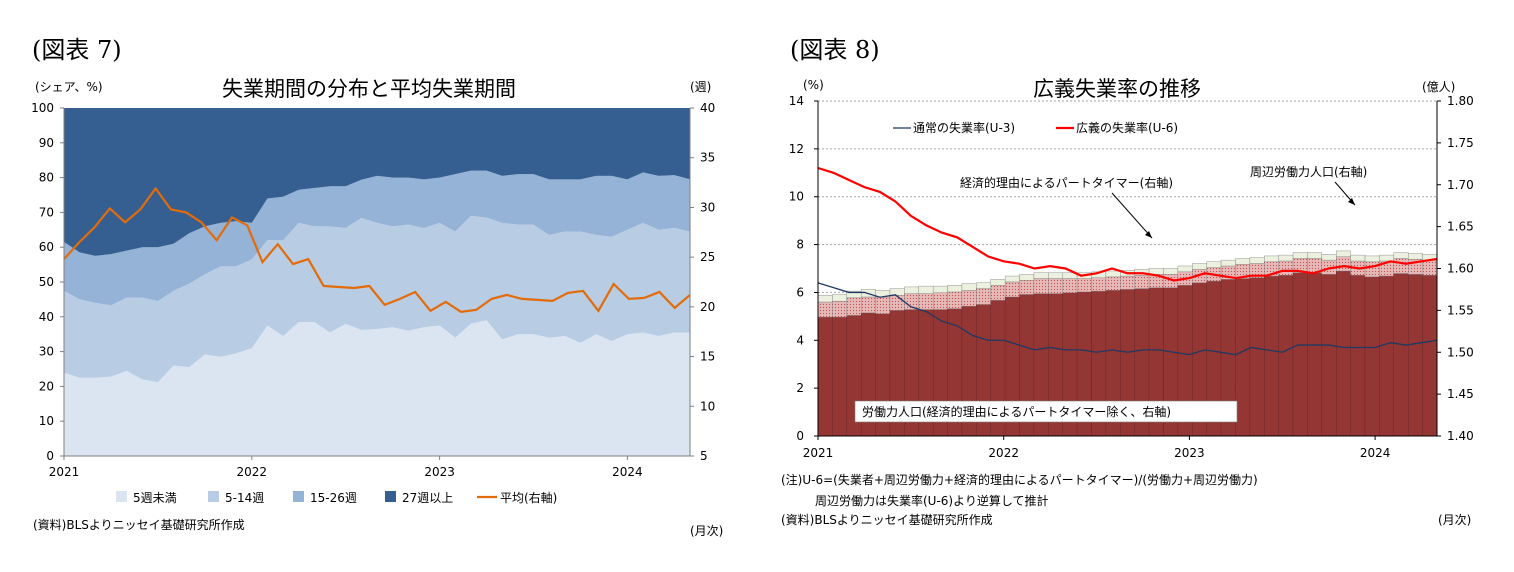  I want to click on area-15-26週, so click(377, 238).